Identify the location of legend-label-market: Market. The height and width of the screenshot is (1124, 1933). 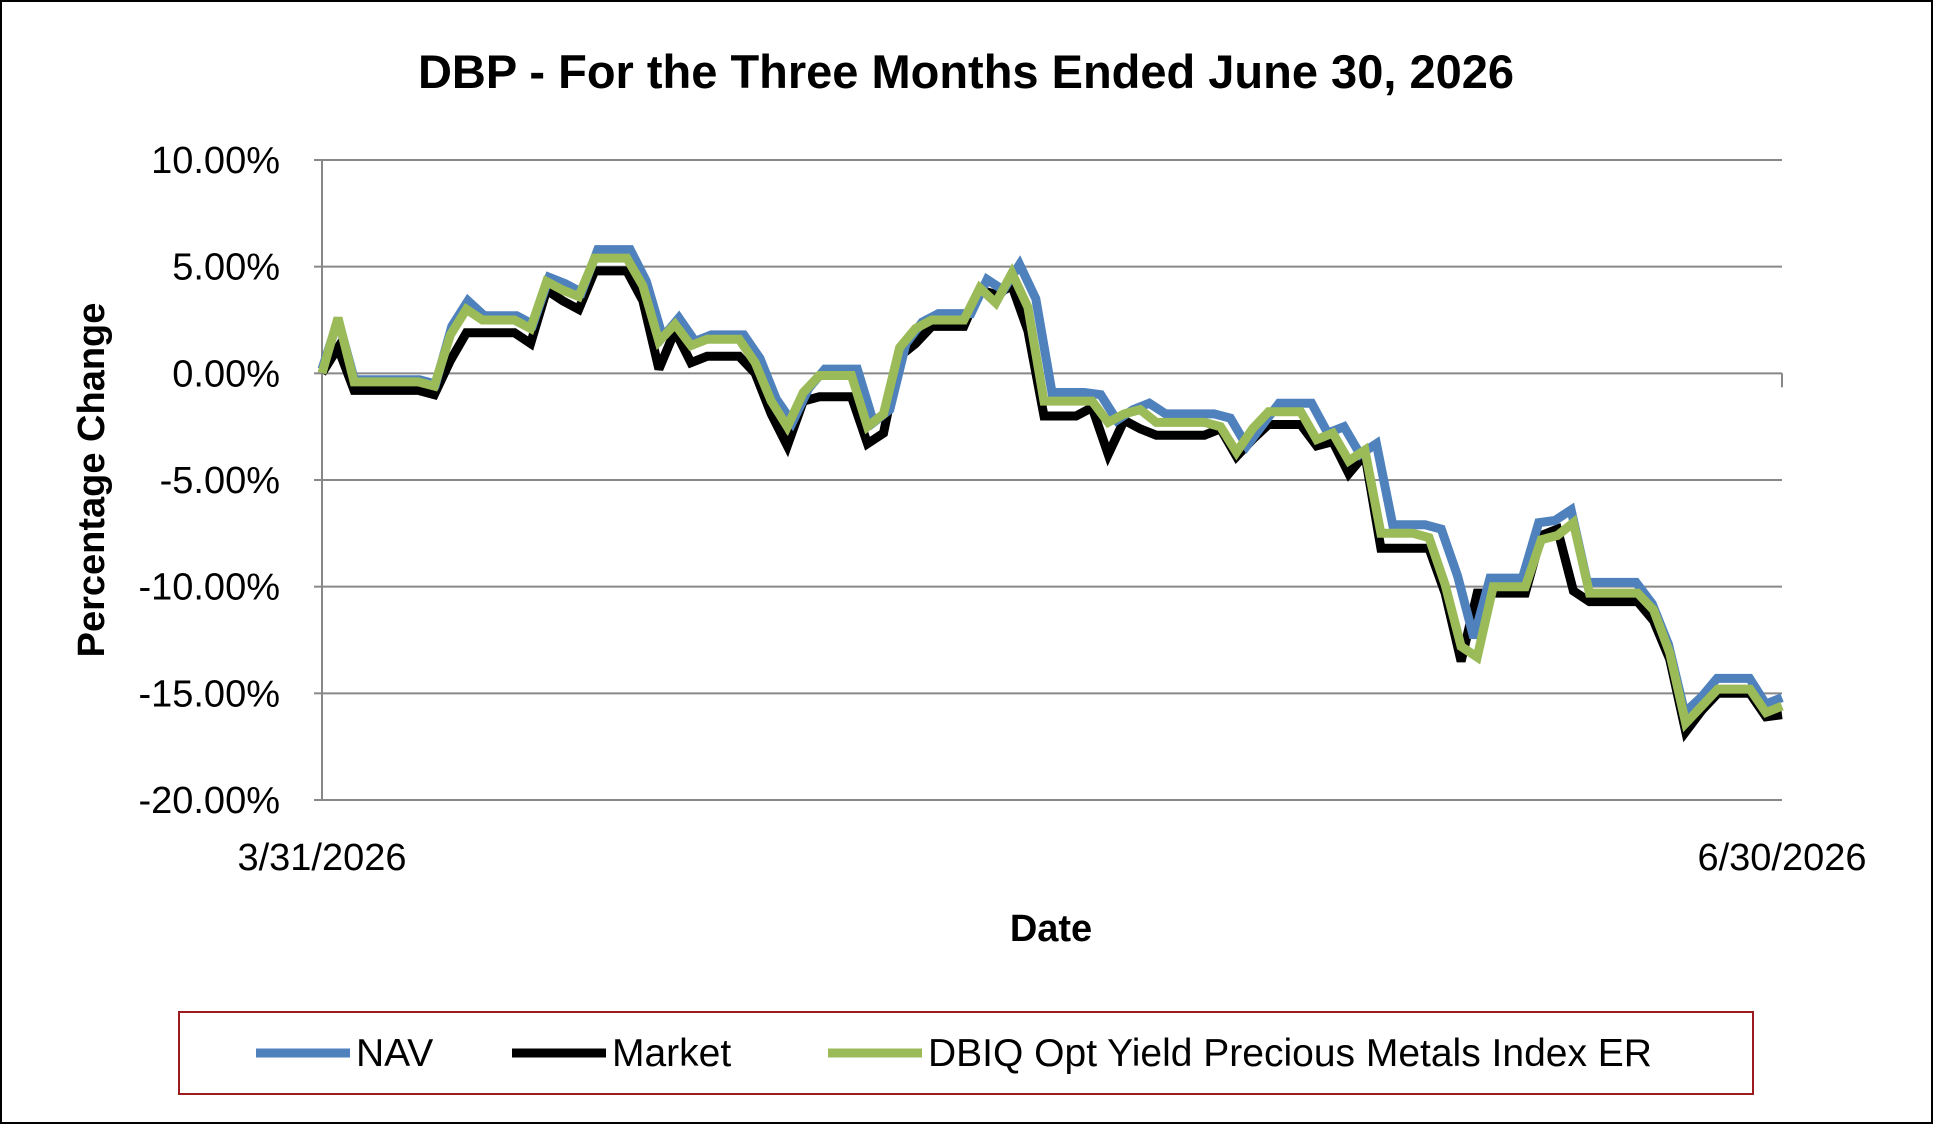
(671, 1053).